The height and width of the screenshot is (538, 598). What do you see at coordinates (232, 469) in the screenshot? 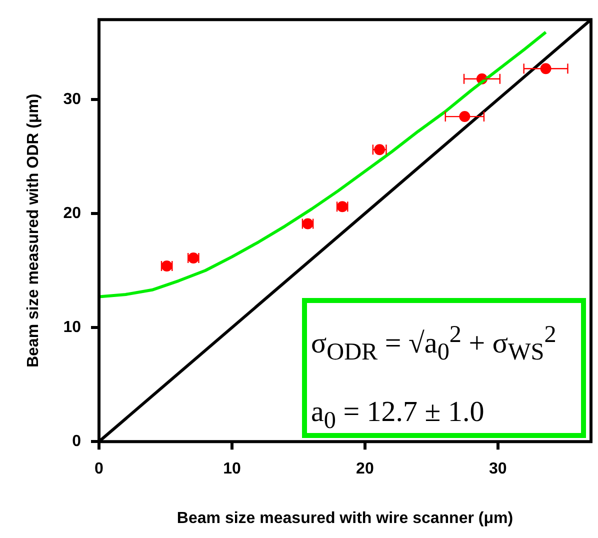
I see `x-tick-label: 10` at bounding box center [232, 469].